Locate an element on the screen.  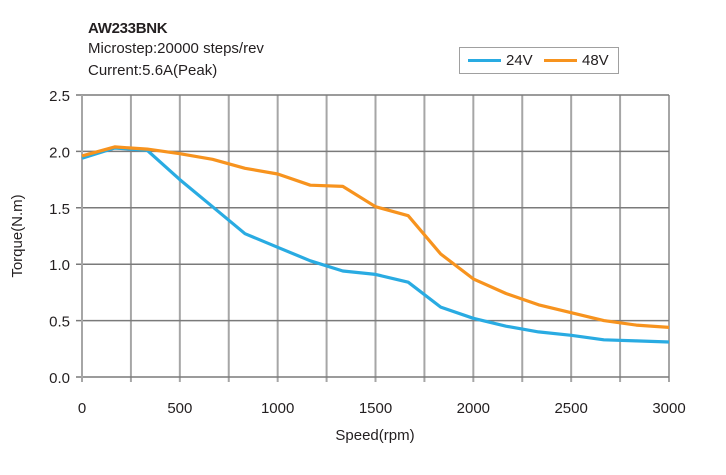
y-tick-label: 2.5 is located at coordinates (59, 96).